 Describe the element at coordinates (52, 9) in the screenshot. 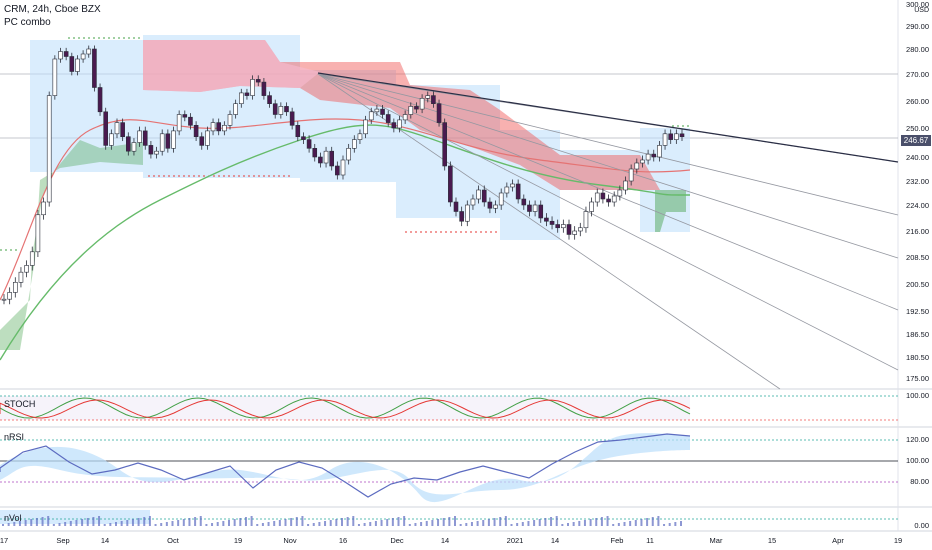

I see `symbol-title: CRM, 24h, Cboe BZX` at that location.